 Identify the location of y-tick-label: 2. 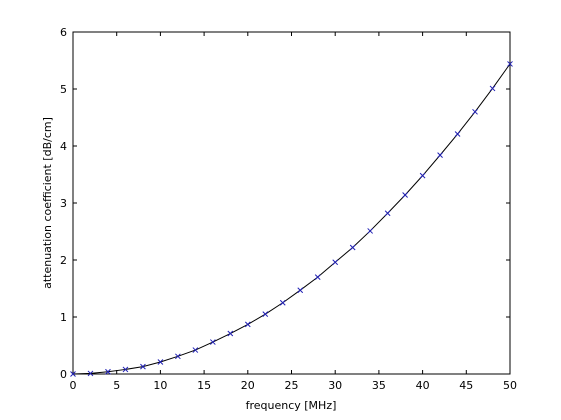
(63, 260).